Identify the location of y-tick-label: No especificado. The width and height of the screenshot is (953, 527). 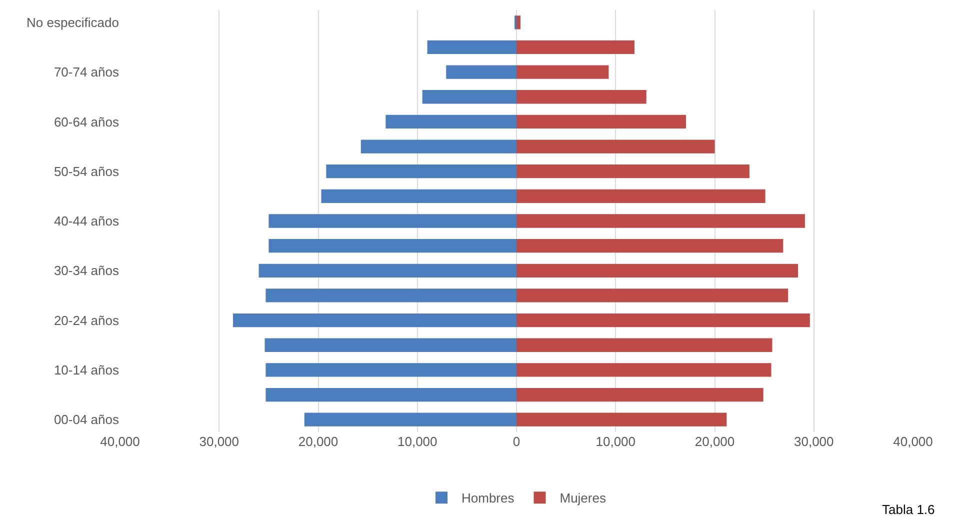
(72, 22).